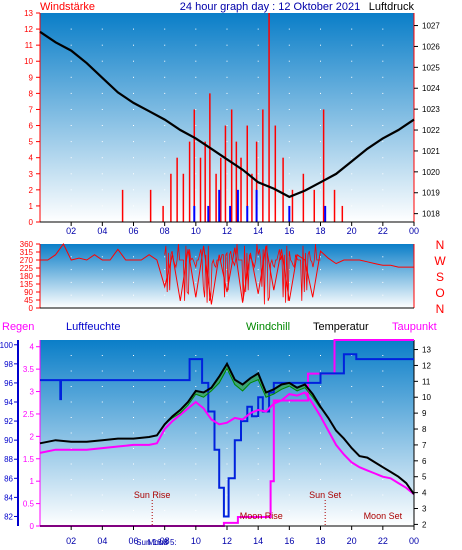  I want to click on time-tick-label: 08, so click(165, 231).